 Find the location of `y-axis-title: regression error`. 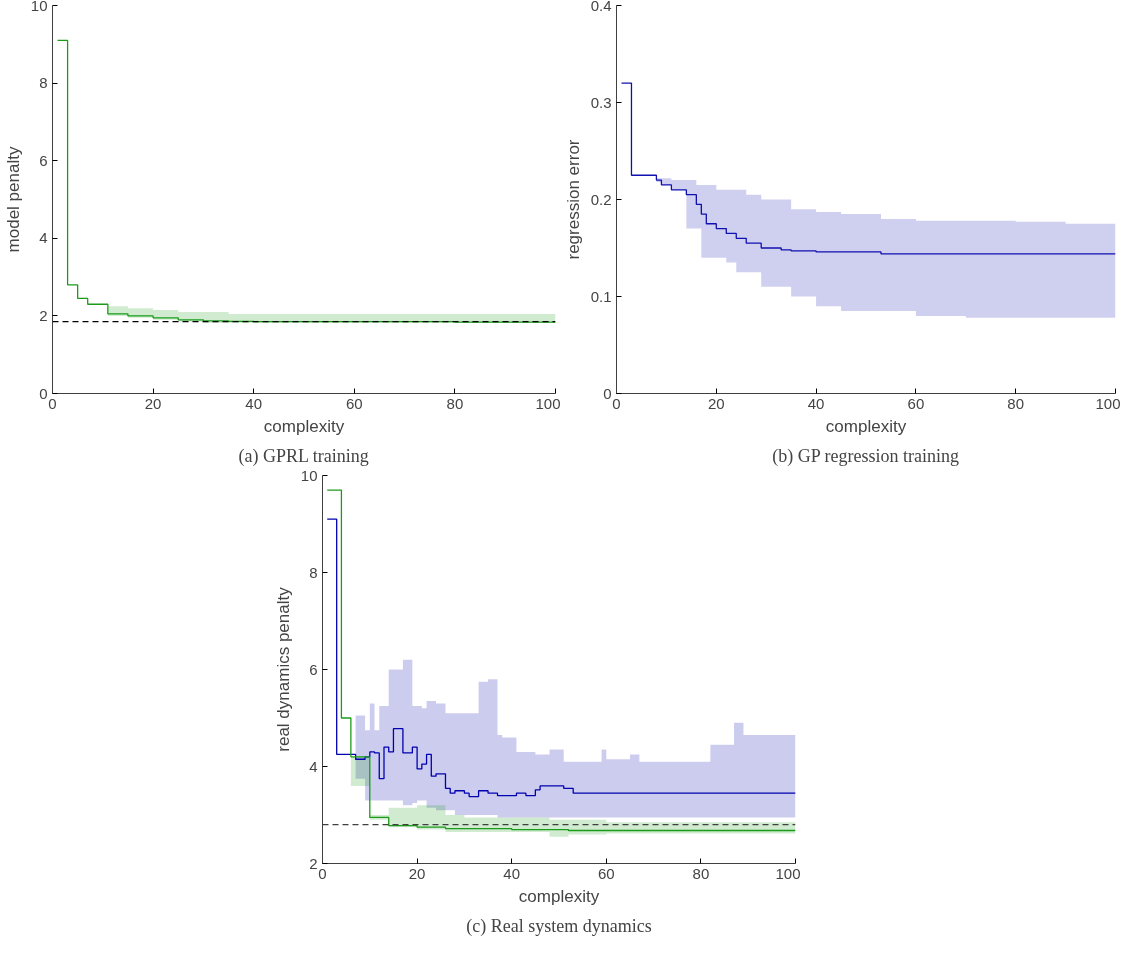

y-axis-title: regression error is located at coordinates (573, 199).